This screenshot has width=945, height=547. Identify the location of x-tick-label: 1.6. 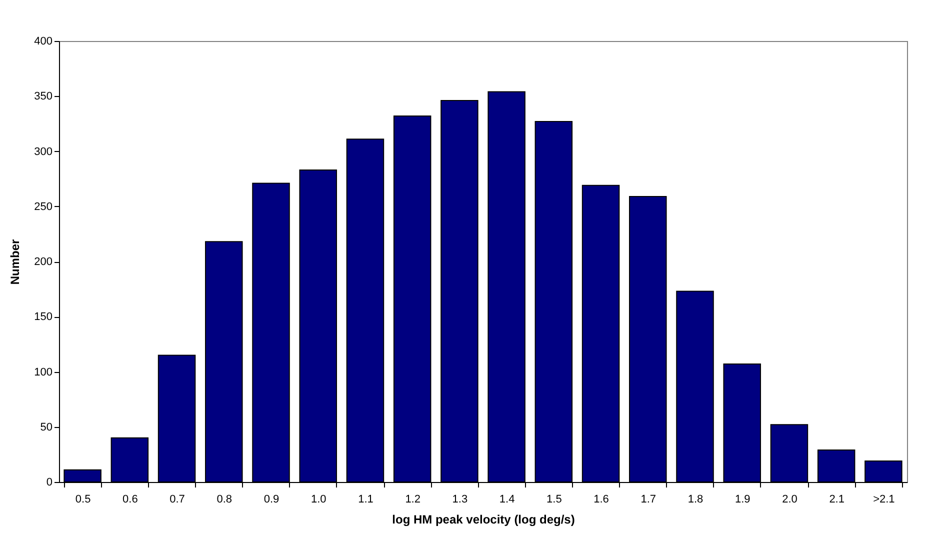
(601, 500).